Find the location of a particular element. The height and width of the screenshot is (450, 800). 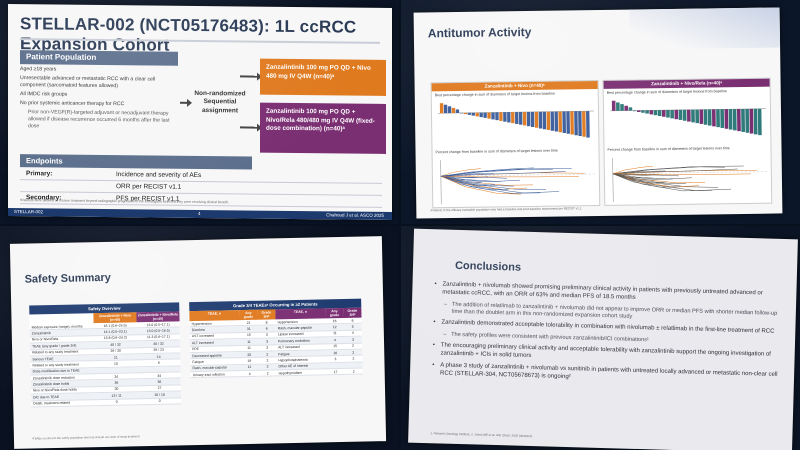

table-cell: 3 is located at coordinates (266, 341).